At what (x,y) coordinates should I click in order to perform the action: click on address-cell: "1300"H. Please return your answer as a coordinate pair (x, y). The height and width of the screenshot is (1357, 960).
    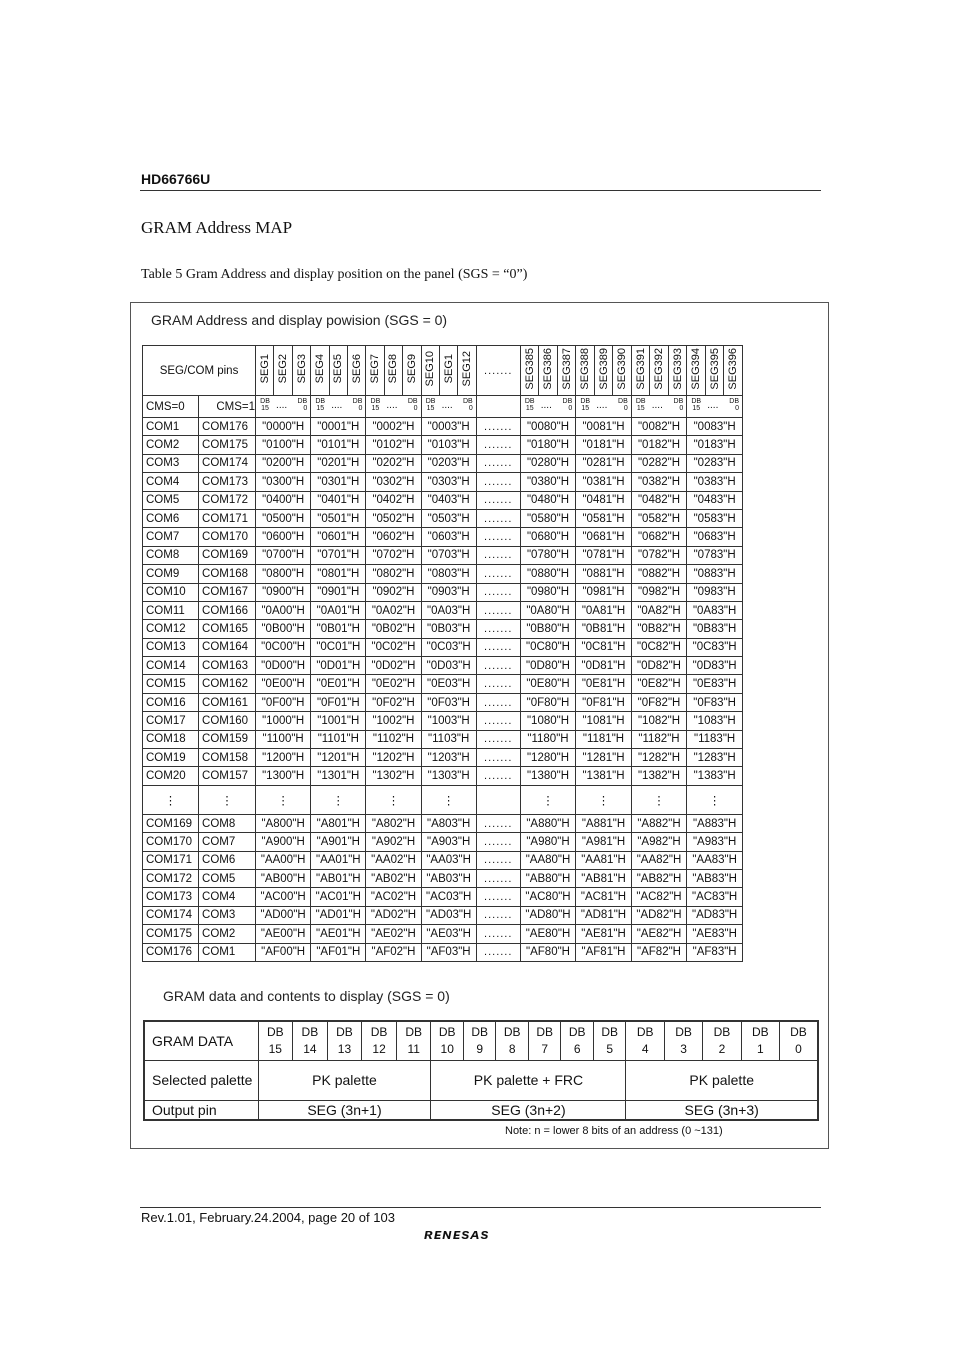
    Looking at the image, I should click on (283, 776).